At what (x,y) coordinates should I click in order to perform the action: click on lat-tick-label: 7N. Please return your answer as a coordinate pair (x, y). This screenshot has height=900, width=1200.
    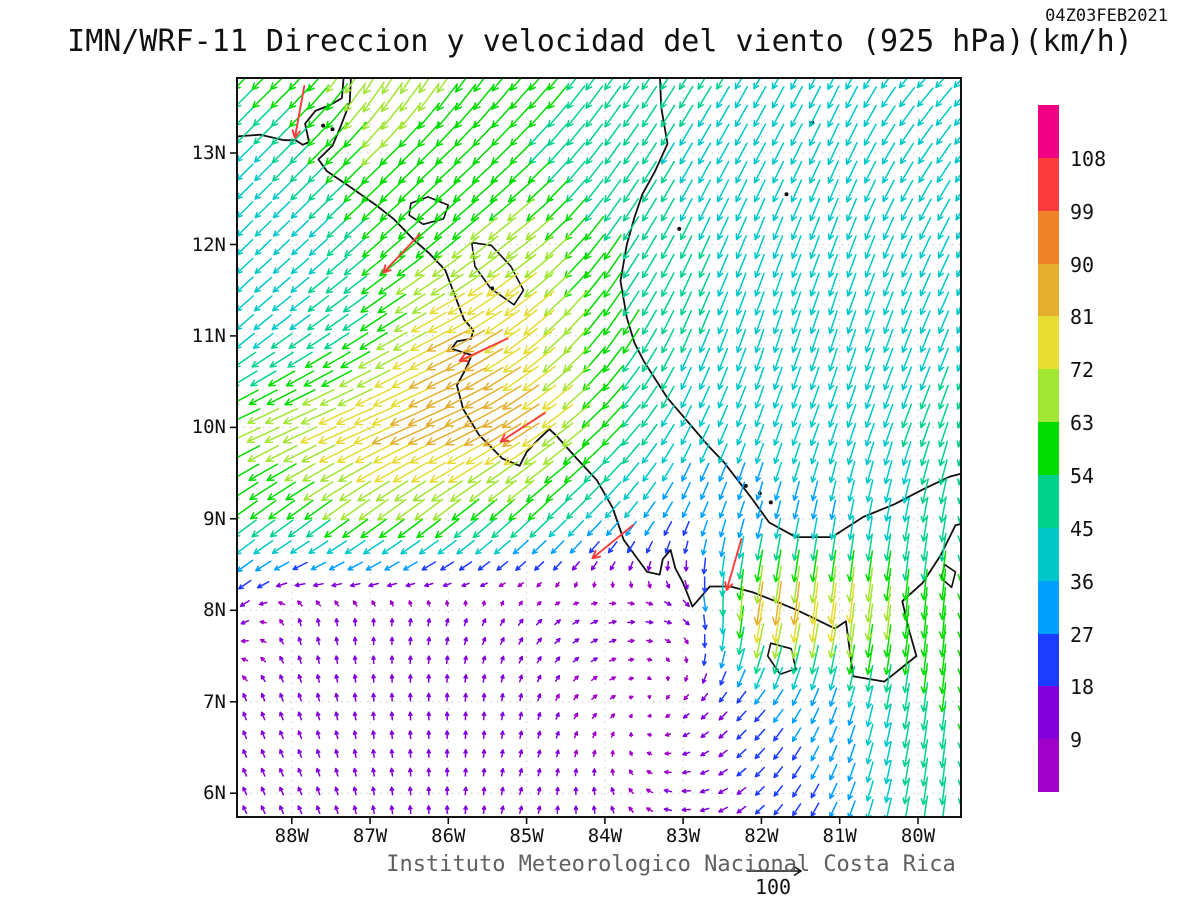
    Looking at the image, I should click on (214, 701).